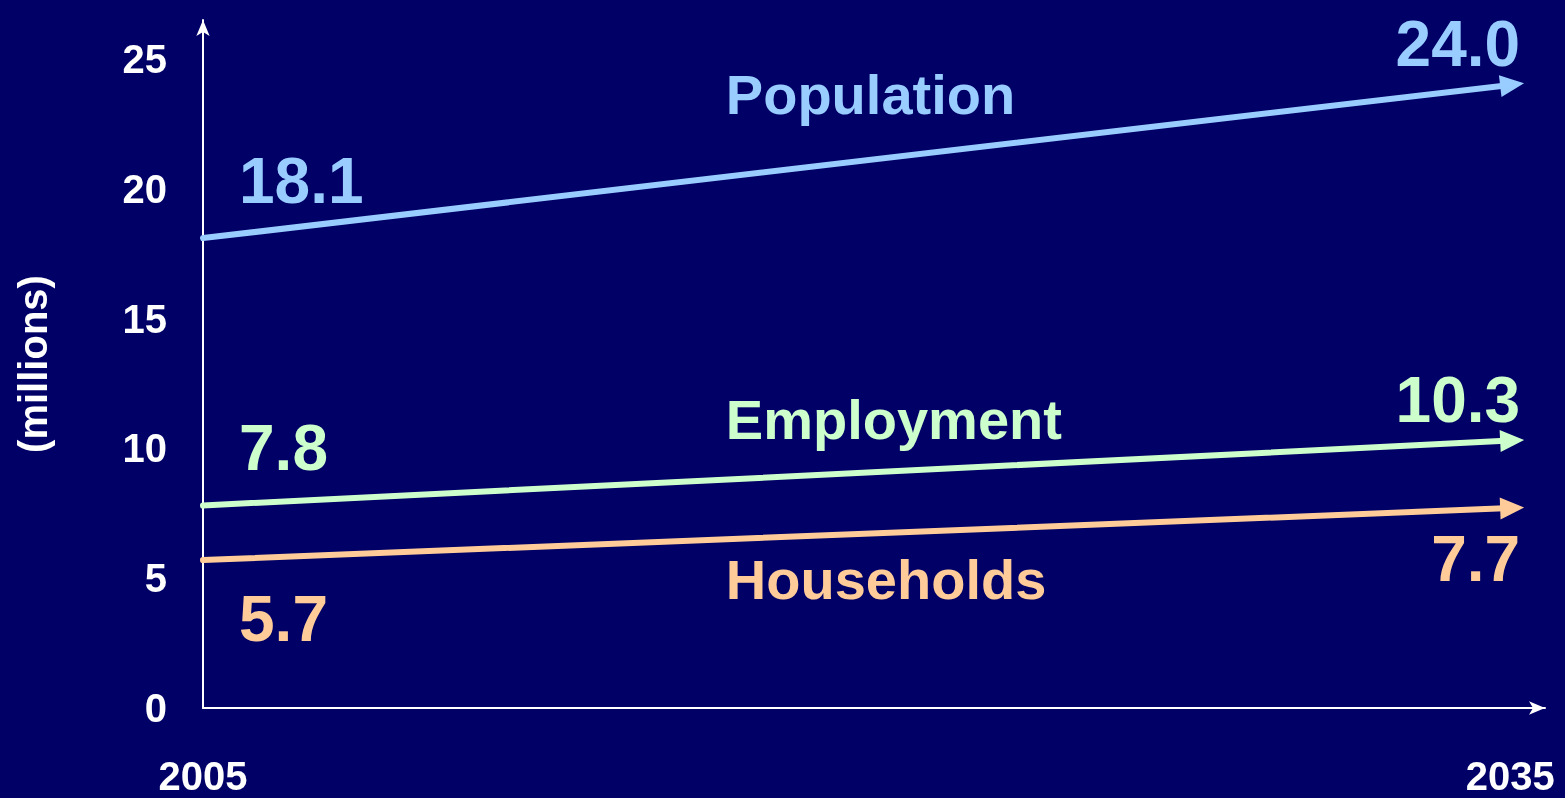  I want to click on y-tick-label: 0, so click(155, 708).